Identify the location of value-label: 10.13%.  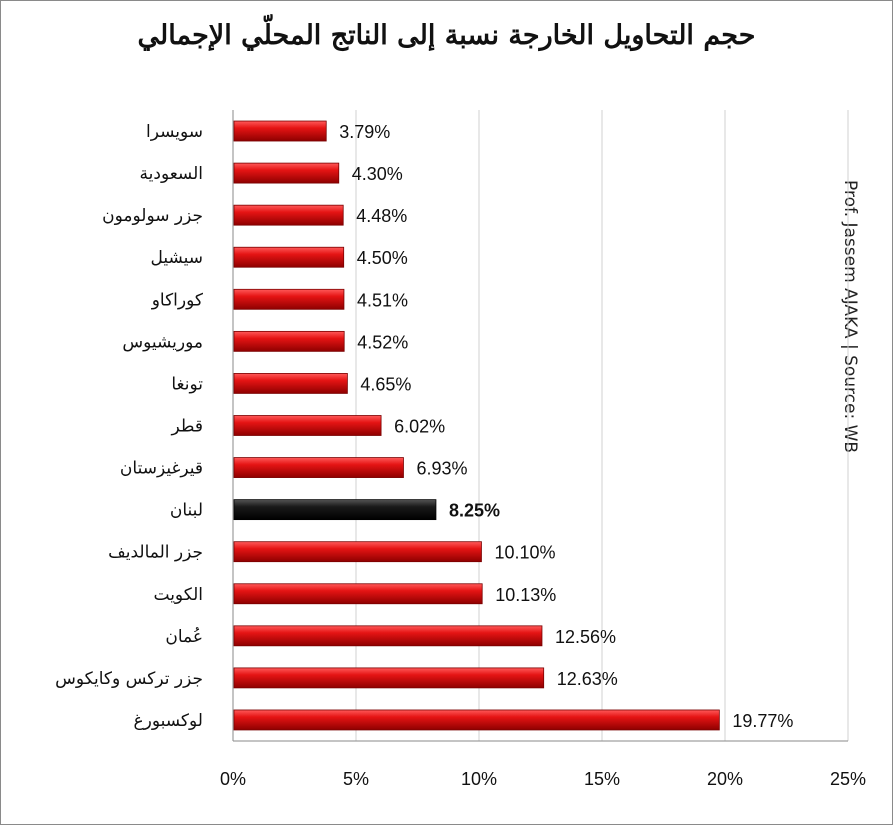
(525, 595).